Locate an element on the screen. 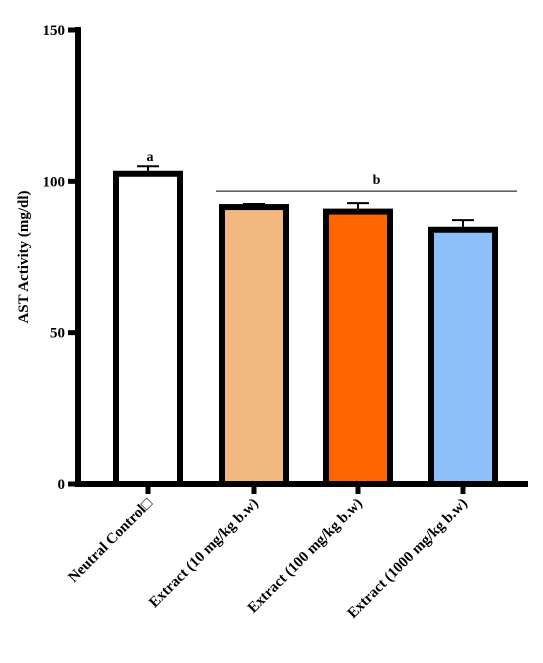  x-tick-label-0: Neutral Control□ is located at coordinates (111, 541).